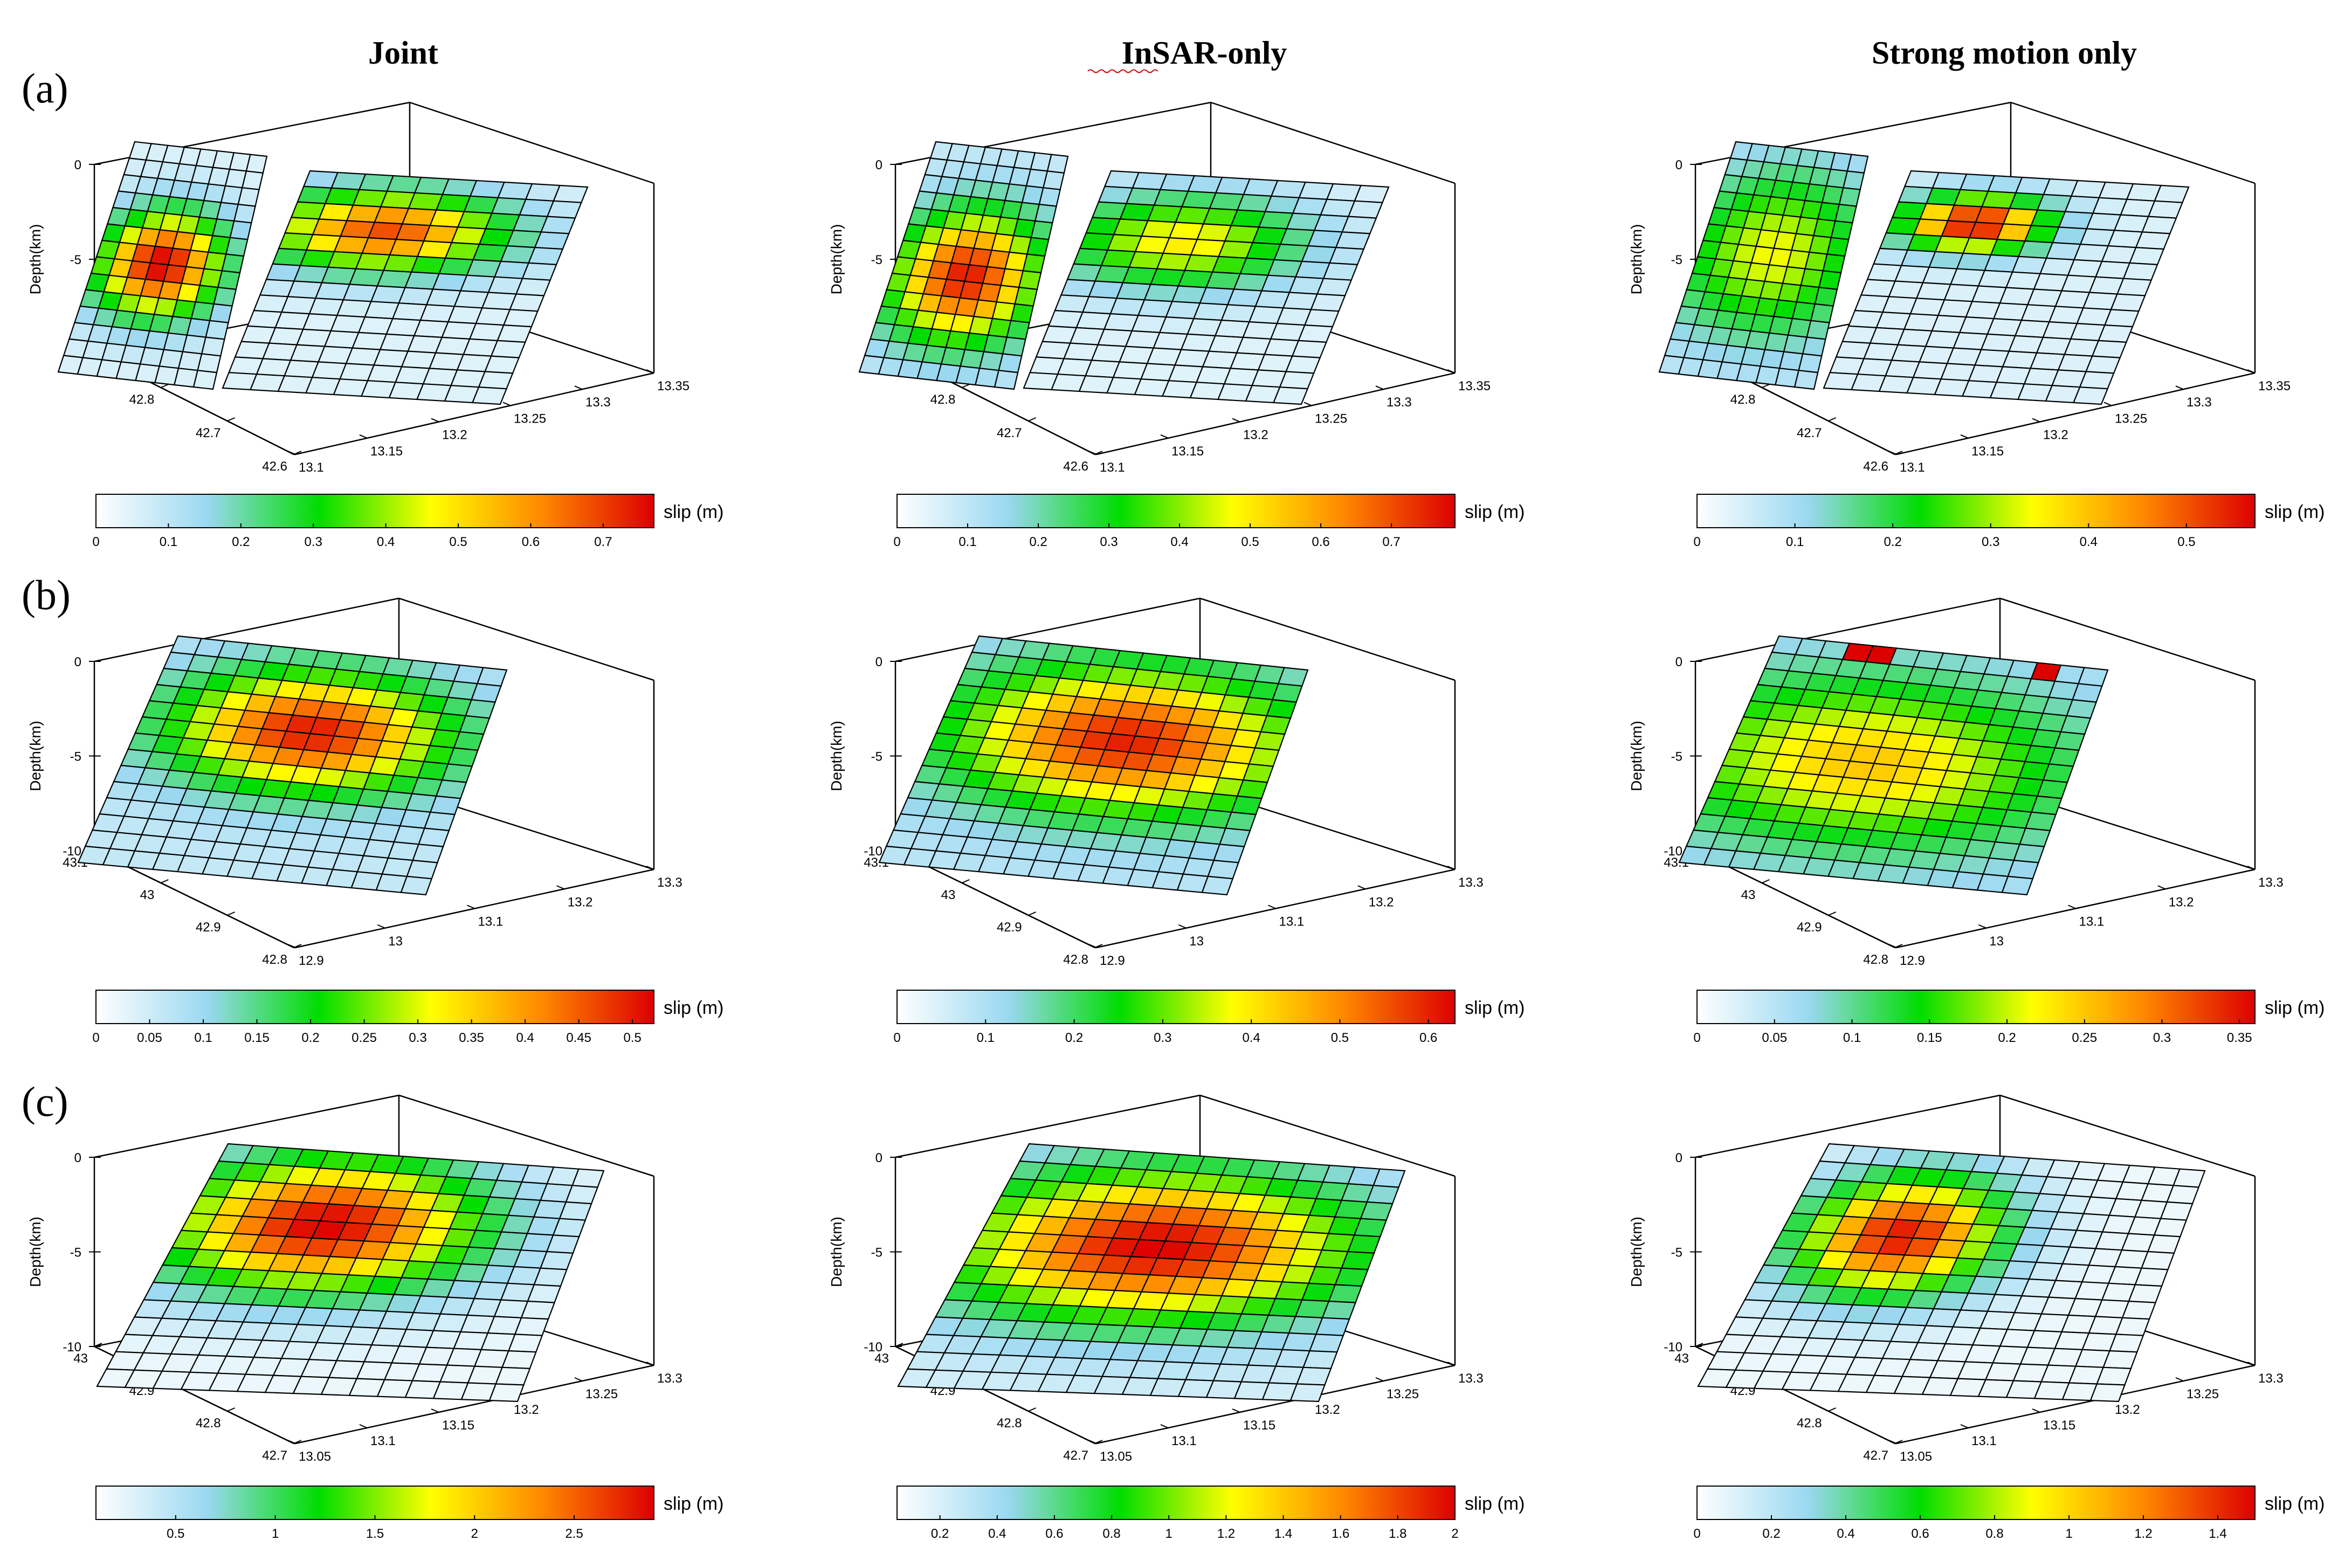 This screenshot has width=2352, height=1568. What do you see at coordinates (1696, 1038) in the screenshot?
I see `colorbar-tick-label: 0` at bounding box center [1696, 1038].